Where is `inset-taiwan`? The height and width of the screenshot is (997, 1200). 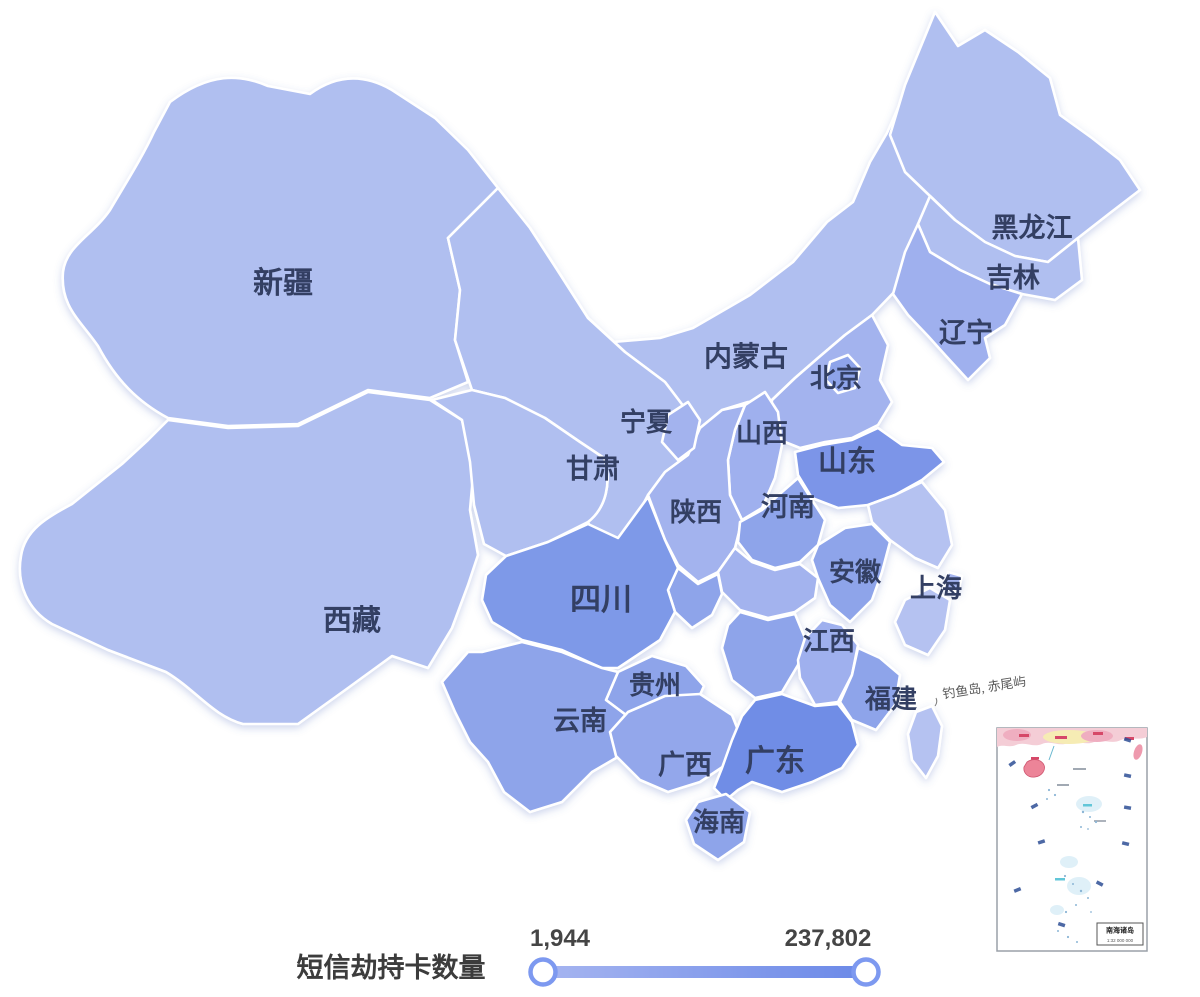 inset-taiwan is located at coordinates (1138, 752).